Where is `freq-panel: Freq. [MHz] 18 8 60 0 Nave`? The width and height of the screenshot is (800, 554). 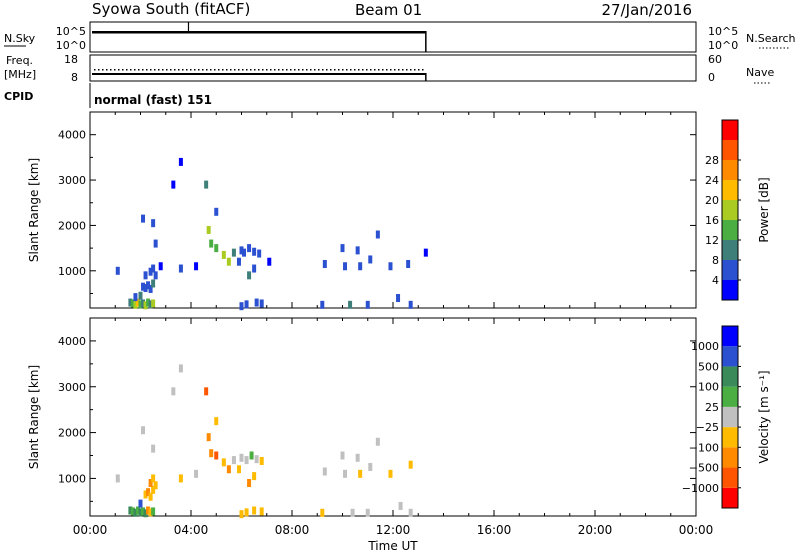
freq-panel: Freq. [MHz] 18 8 60 0 Nave is located at coordinates (389, 68).